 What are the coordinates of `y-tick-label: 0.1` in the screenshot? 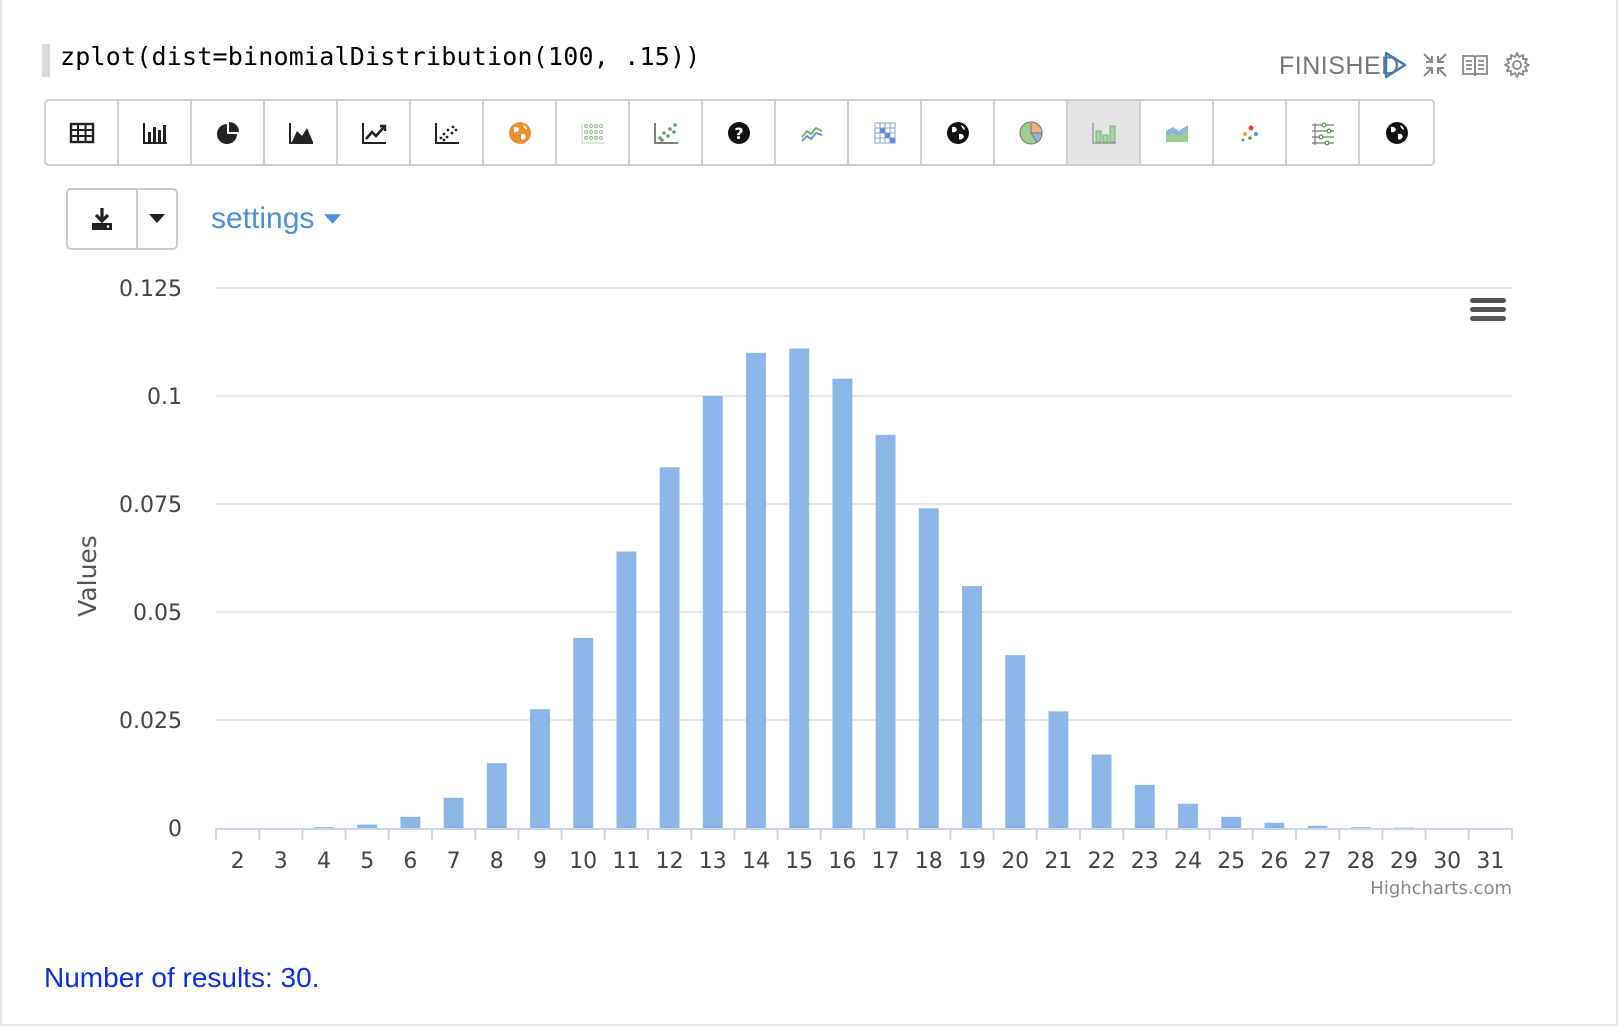 It's located at (164, 397).